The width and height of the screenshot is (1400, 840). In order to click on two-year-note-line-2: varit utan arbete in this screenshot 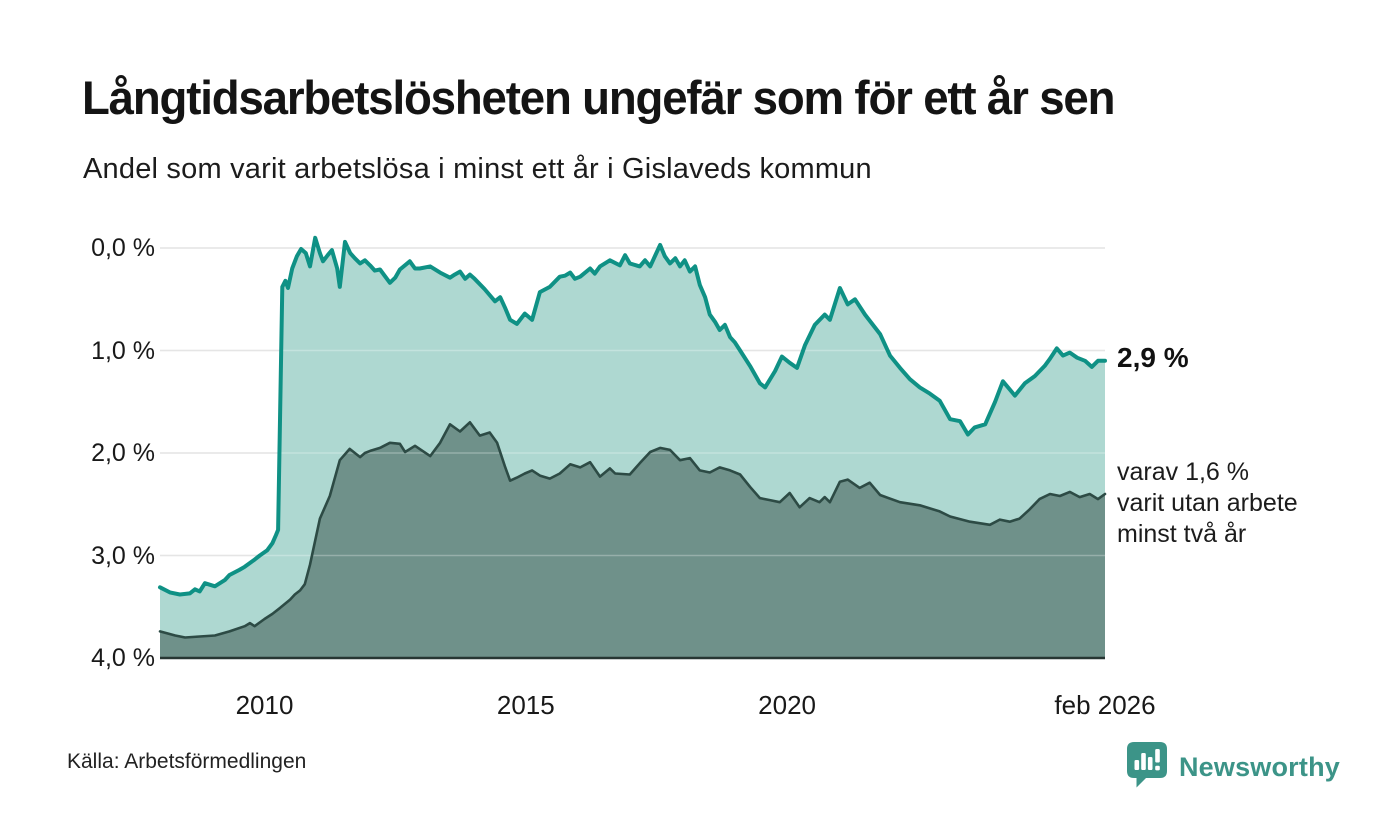, I will do `click(1207, 503)`.